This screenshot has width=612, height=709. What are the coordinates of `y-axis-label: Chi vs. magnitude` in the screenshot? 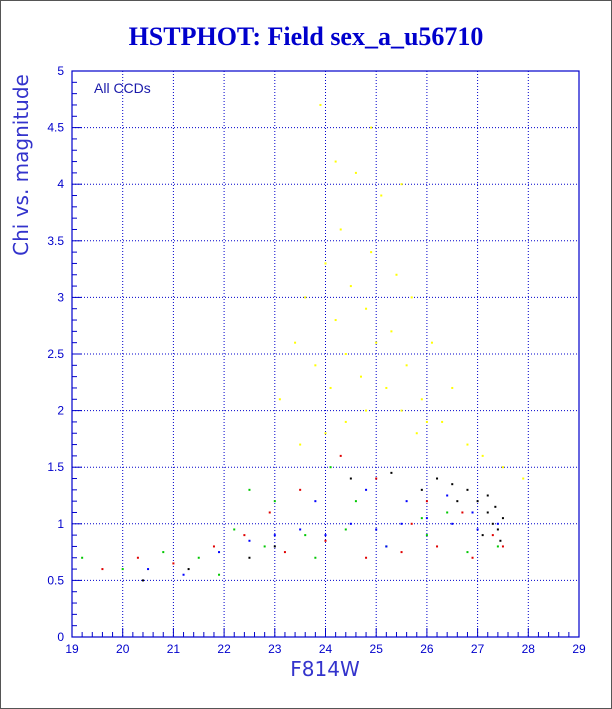 It's located at (21, 165).